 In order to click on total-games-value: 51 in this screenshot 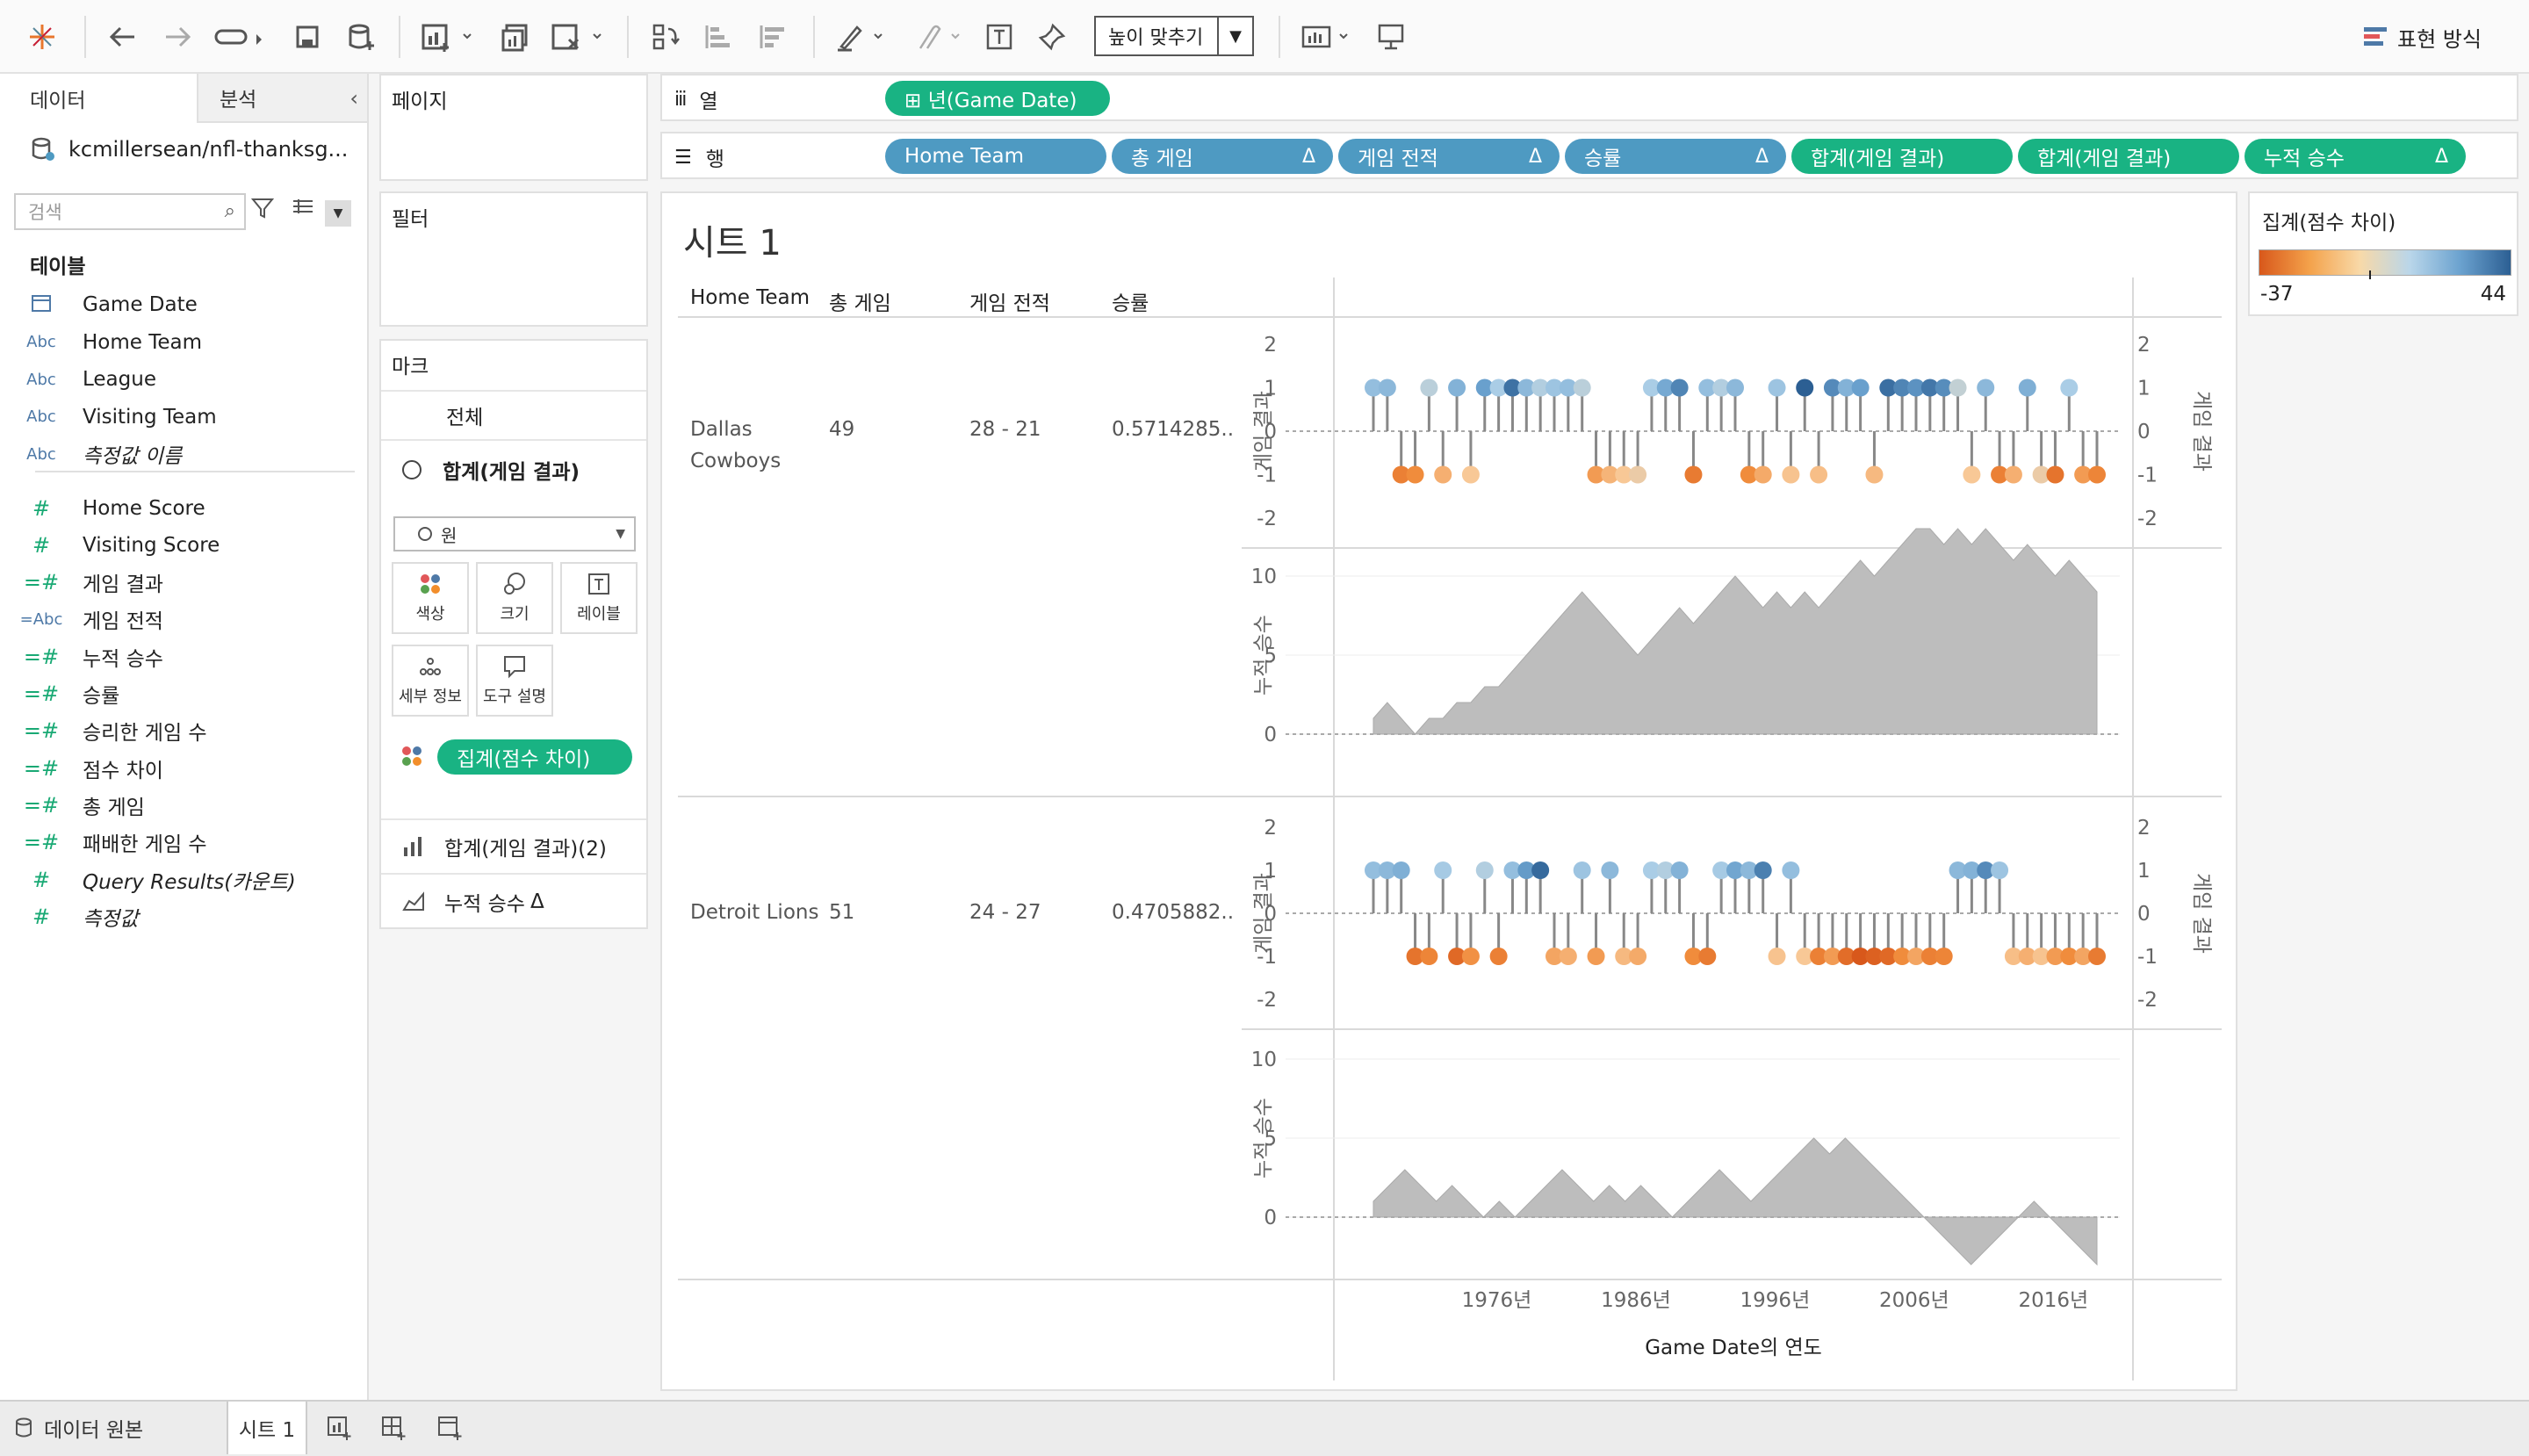, I will do `click(842, 912)`.